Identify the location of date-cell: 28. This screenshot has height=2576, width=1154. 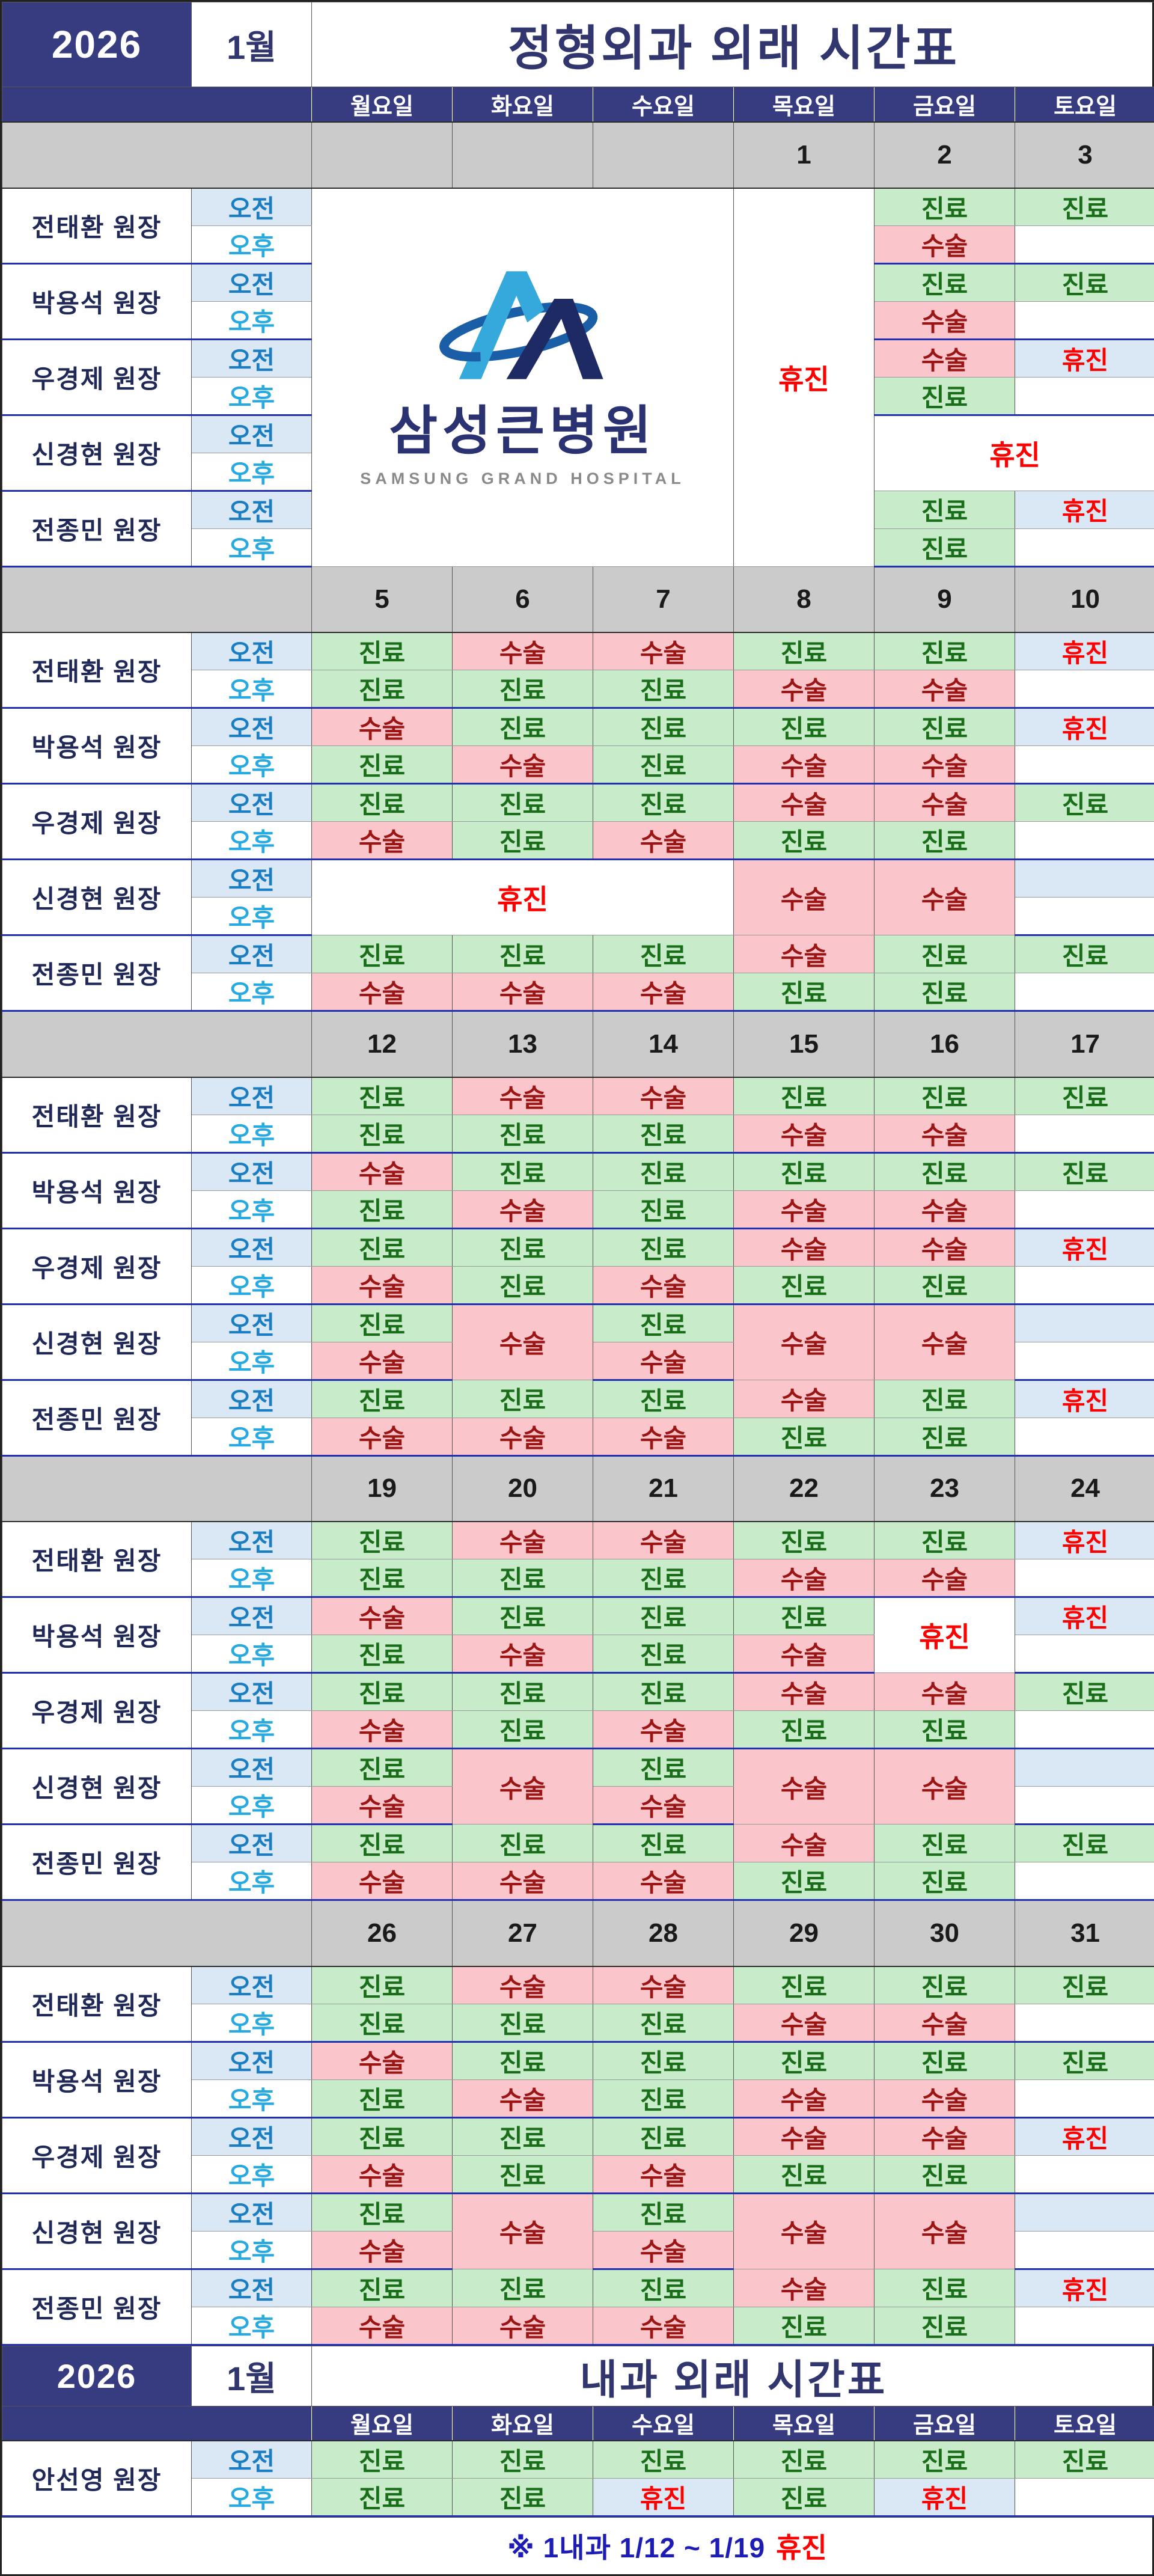
(664, 1933).